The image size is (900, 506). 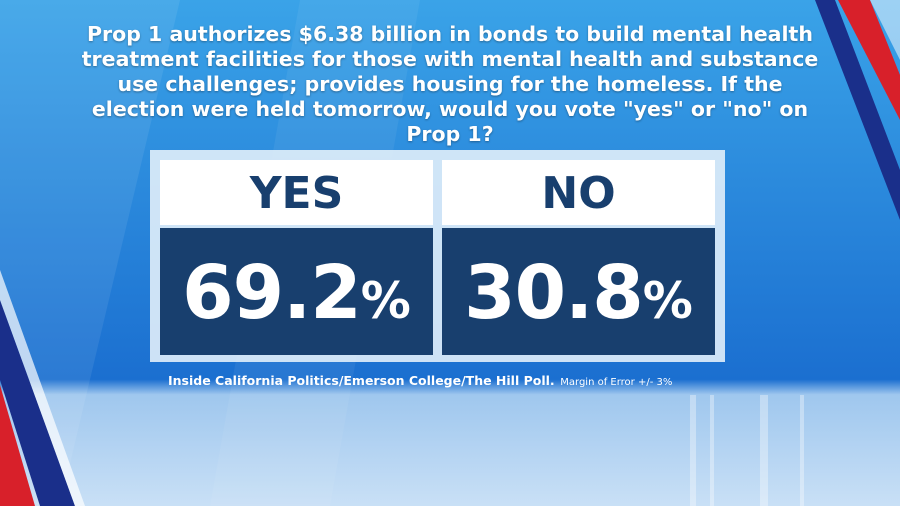 What do you see at coordinates (616, 382) in the screenshot?
I see `margin-of-error: Margin of Error +/- 3%` at bounding box center [616, 382].